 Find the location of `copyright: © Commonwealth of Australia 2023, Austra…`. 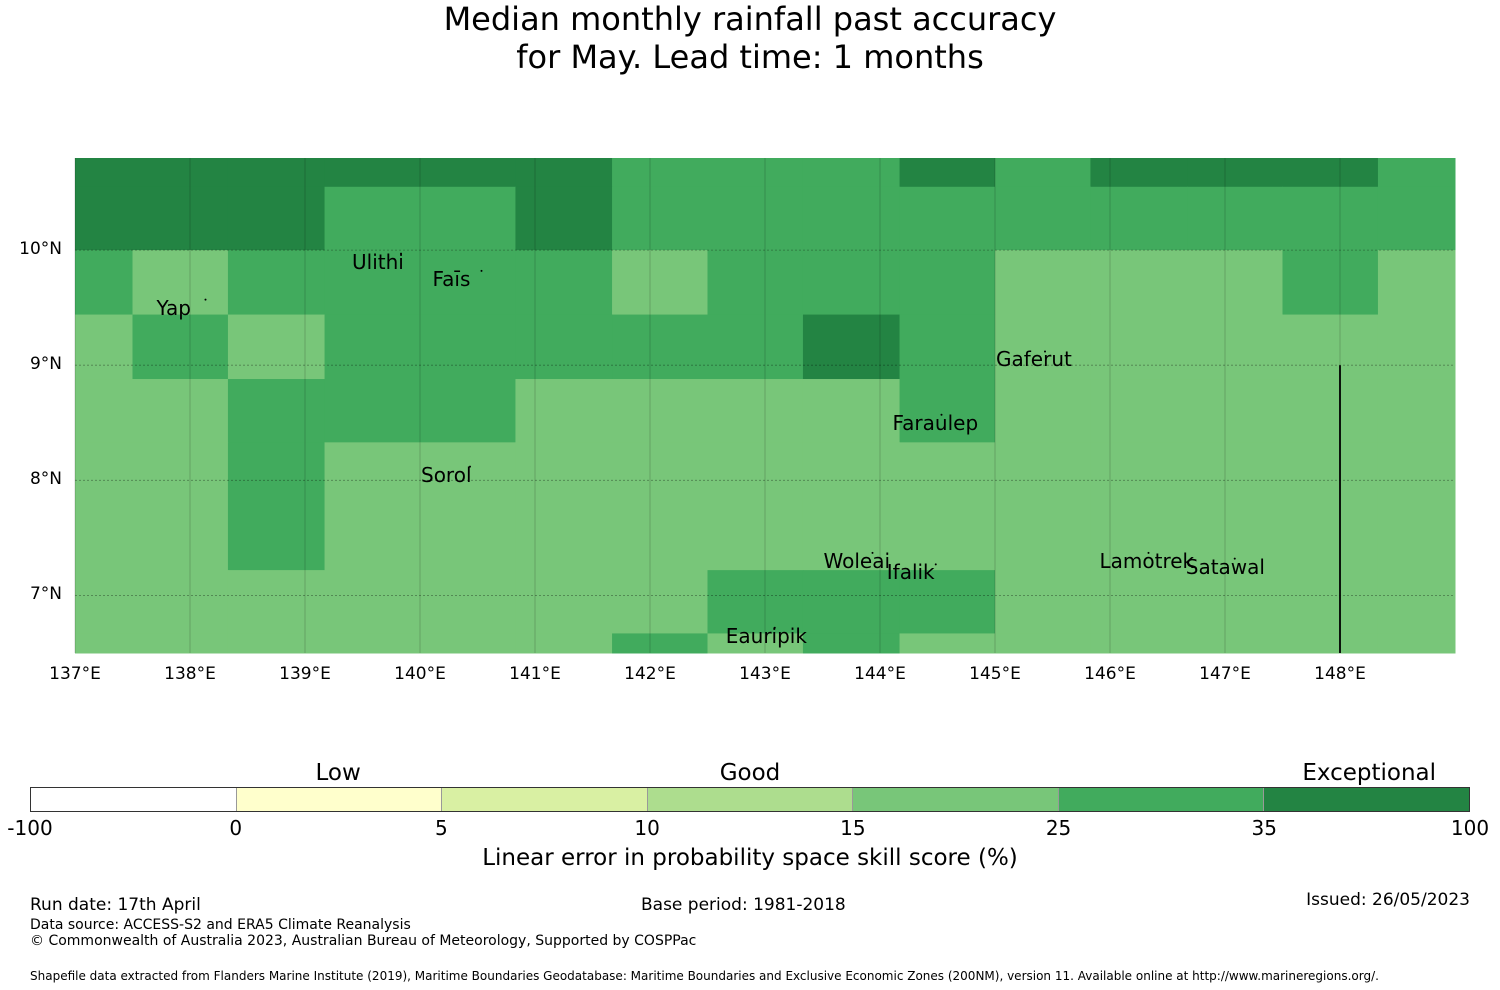

copyright: © Commonwealth of Australia 2023, Austra… is located at coordinates (363, 941).